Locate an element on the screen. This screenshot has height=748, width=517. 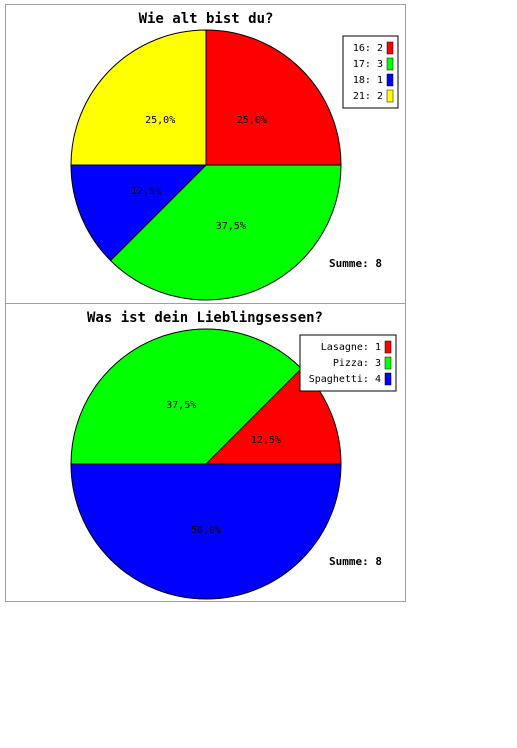
slice-percent-label: 50,0% is located at coordinates (206, 530).